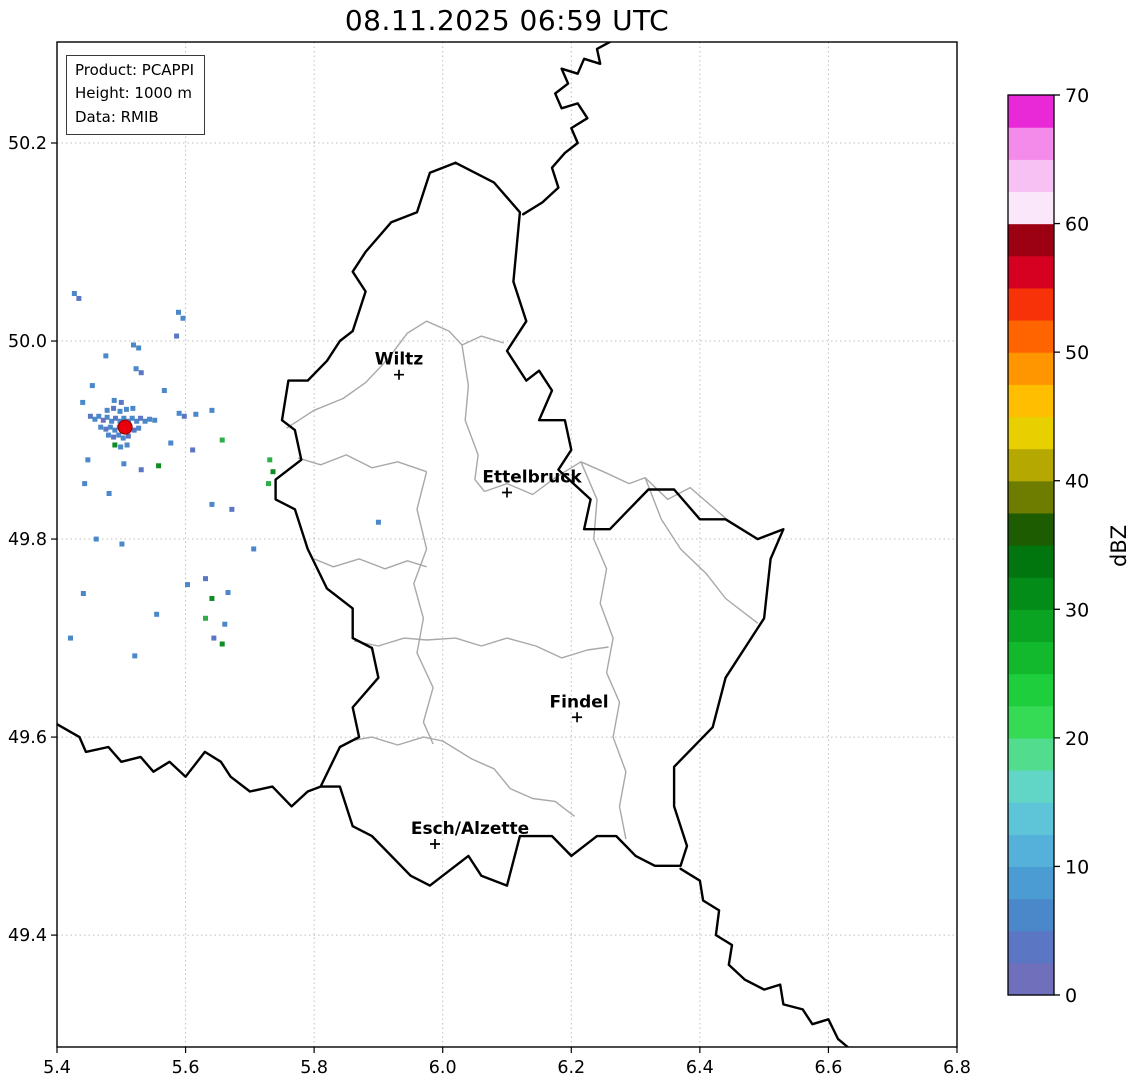 Image resolution: width=1145 pixels, height=1084 pixels. I want to click on x-tick-label: 6.6, so click(829, 1068).